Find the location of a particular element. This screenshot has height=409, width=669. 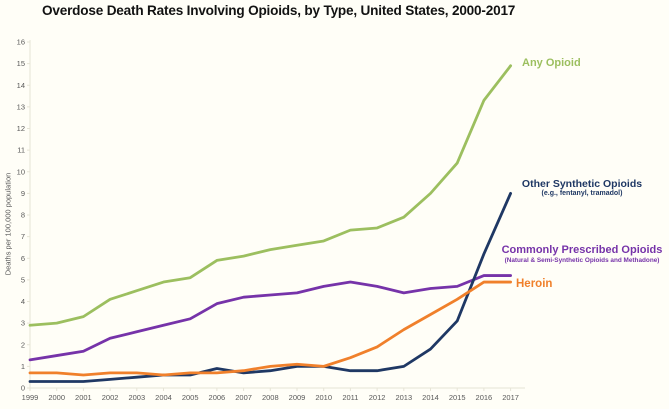

x-tick-label: 1999 is located at coordinates (30, 397).